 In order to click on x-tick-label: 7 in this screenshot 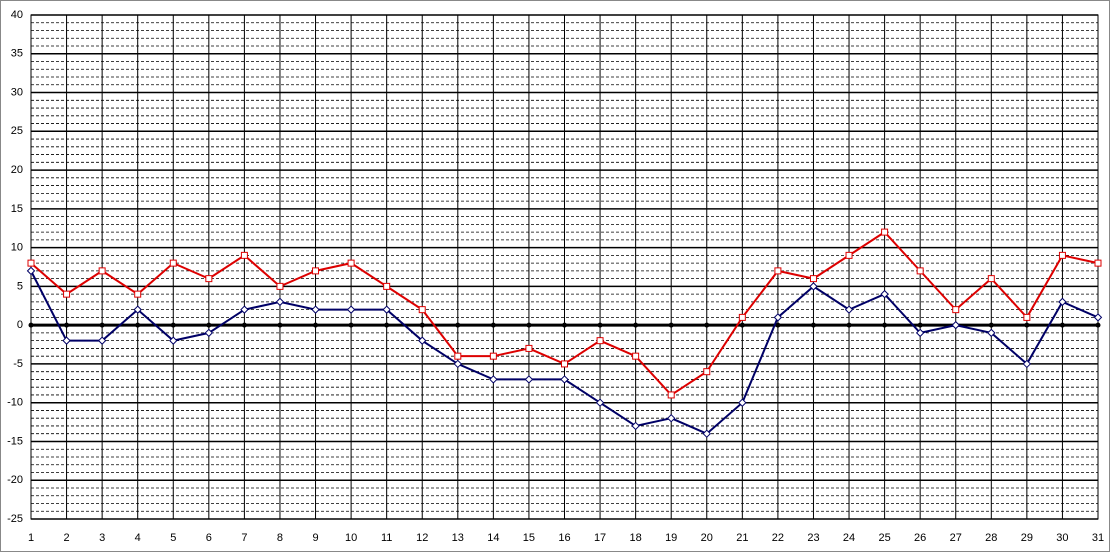, I will do `click(244, 538)`.